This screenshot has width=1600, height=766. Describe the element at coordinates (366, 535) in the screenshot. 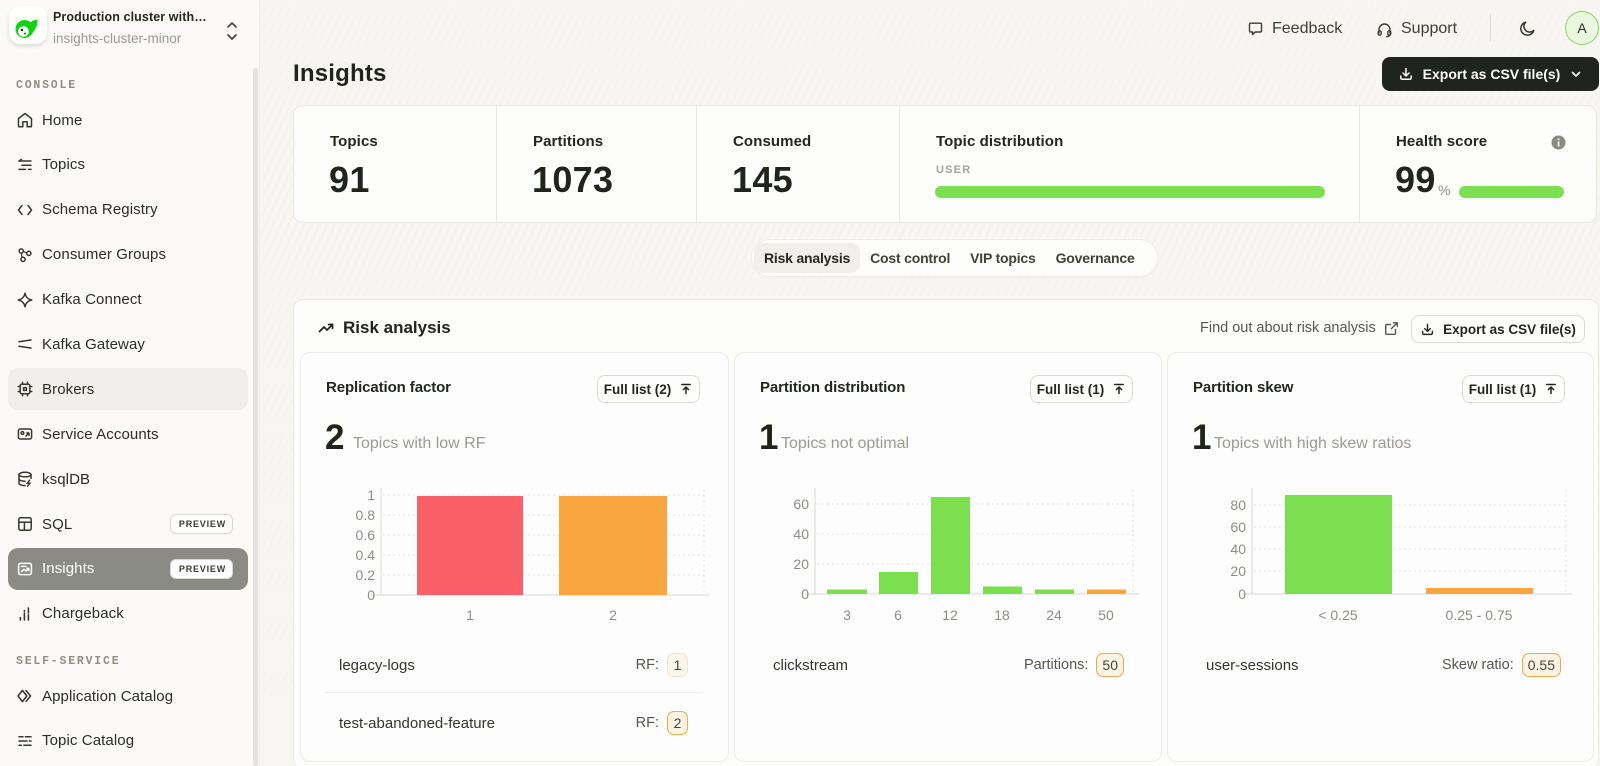

I see `svg-text: 0.6` at that location.